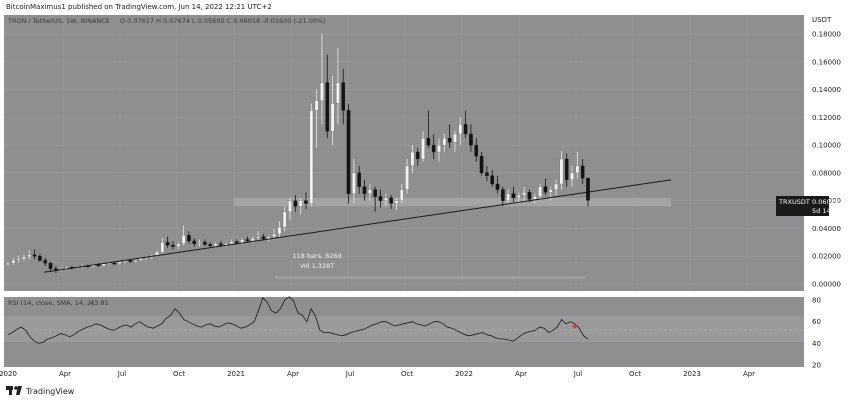 The image size is (850, 400). Describe the element at coordinates (816, 344) in the screenshot. I see `rsi-tick-label: 40` at that location.